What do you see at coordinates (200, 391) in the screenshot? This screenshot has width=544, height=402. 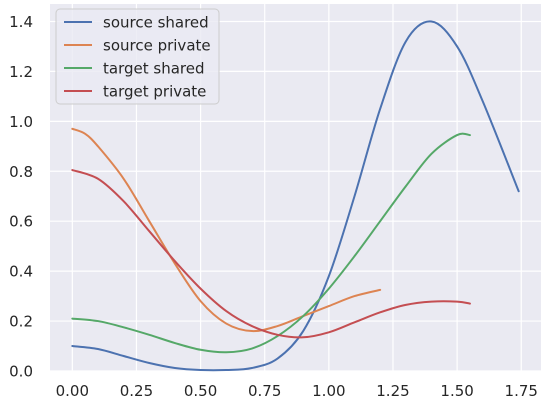 I see `x-tick-label: 0.50` at bounding box center [200, 391].